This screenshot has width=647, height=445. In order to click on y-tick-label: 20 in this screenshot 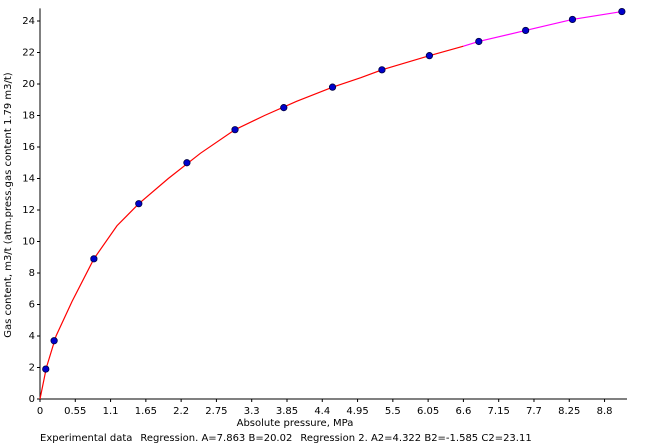, I will do `click(28, 84)`.